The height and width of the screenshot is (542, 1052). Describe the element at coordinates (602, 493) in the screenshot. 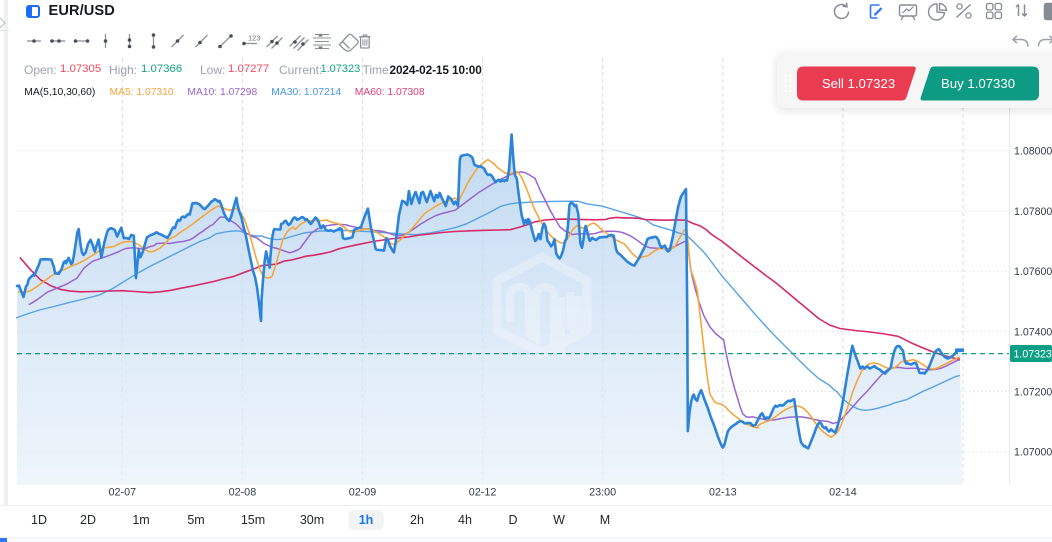

I see `svg-text: 23:00` at that location.